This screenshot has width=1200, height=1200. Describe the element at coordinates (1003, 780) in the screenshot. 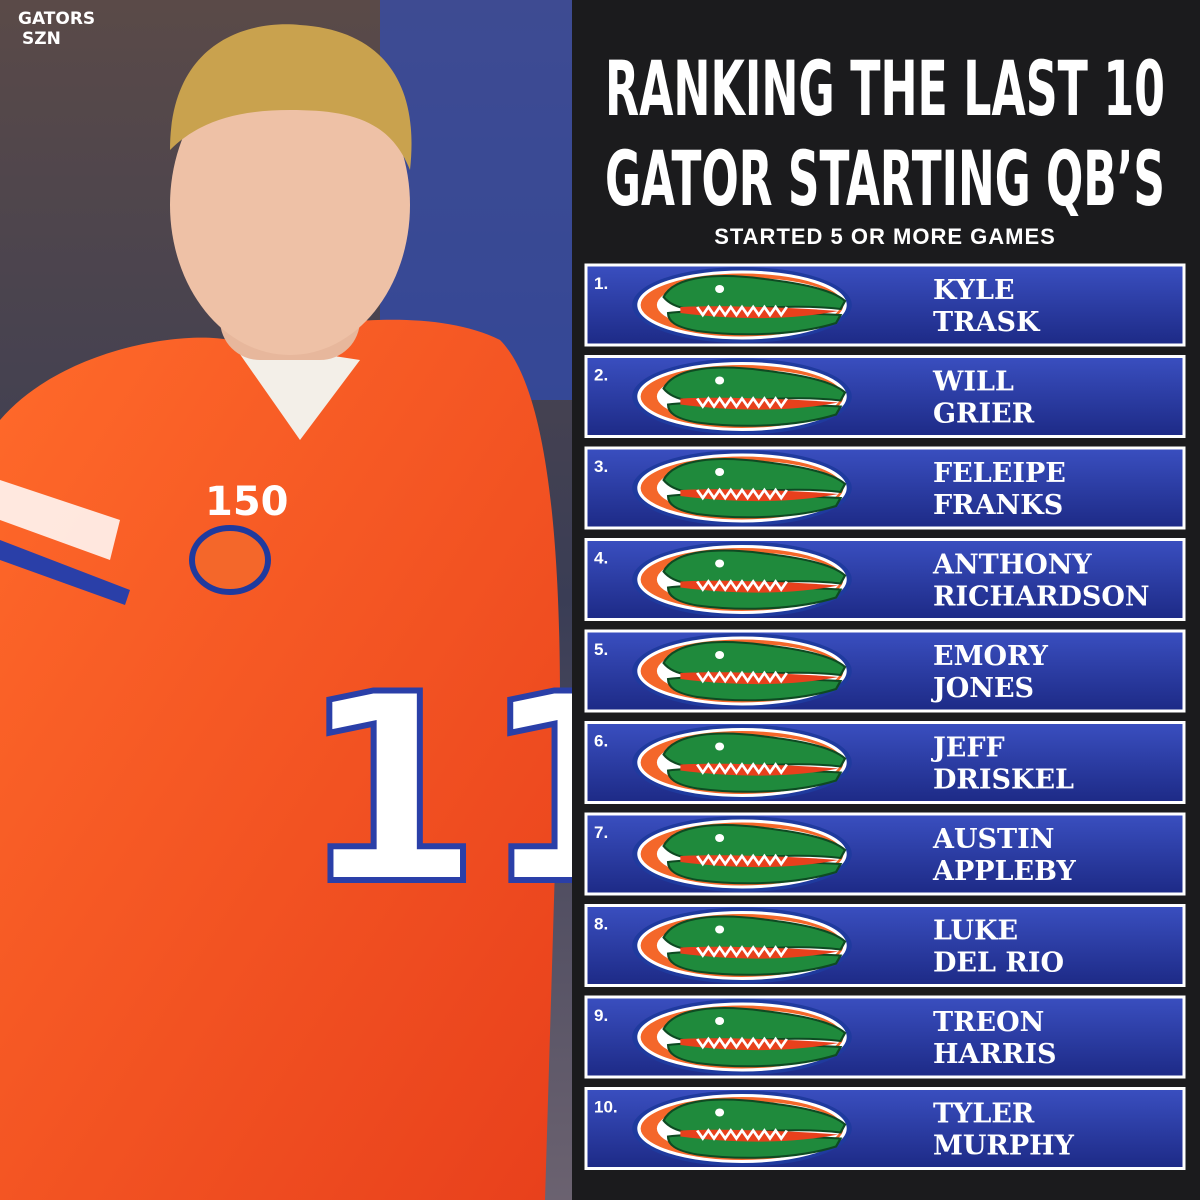

I see `last-name: DRISKEL` at that location.